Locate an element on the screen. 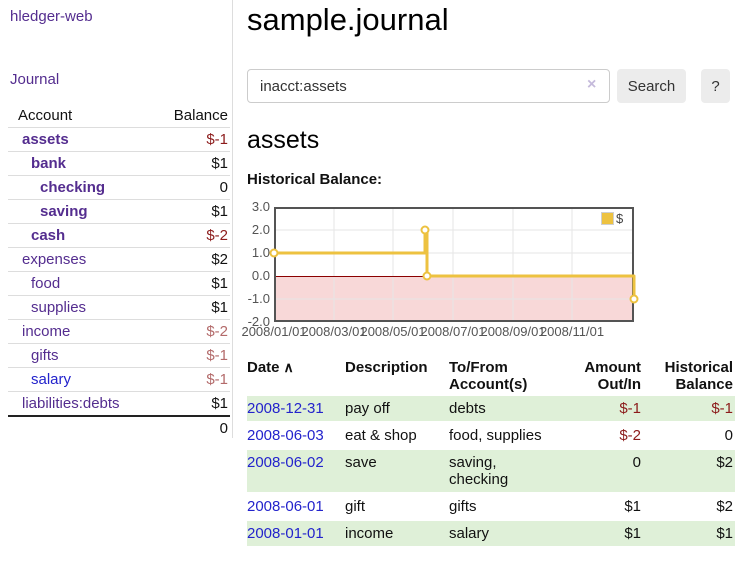  account-link-checking: checking is located at coordinates (73, 187).